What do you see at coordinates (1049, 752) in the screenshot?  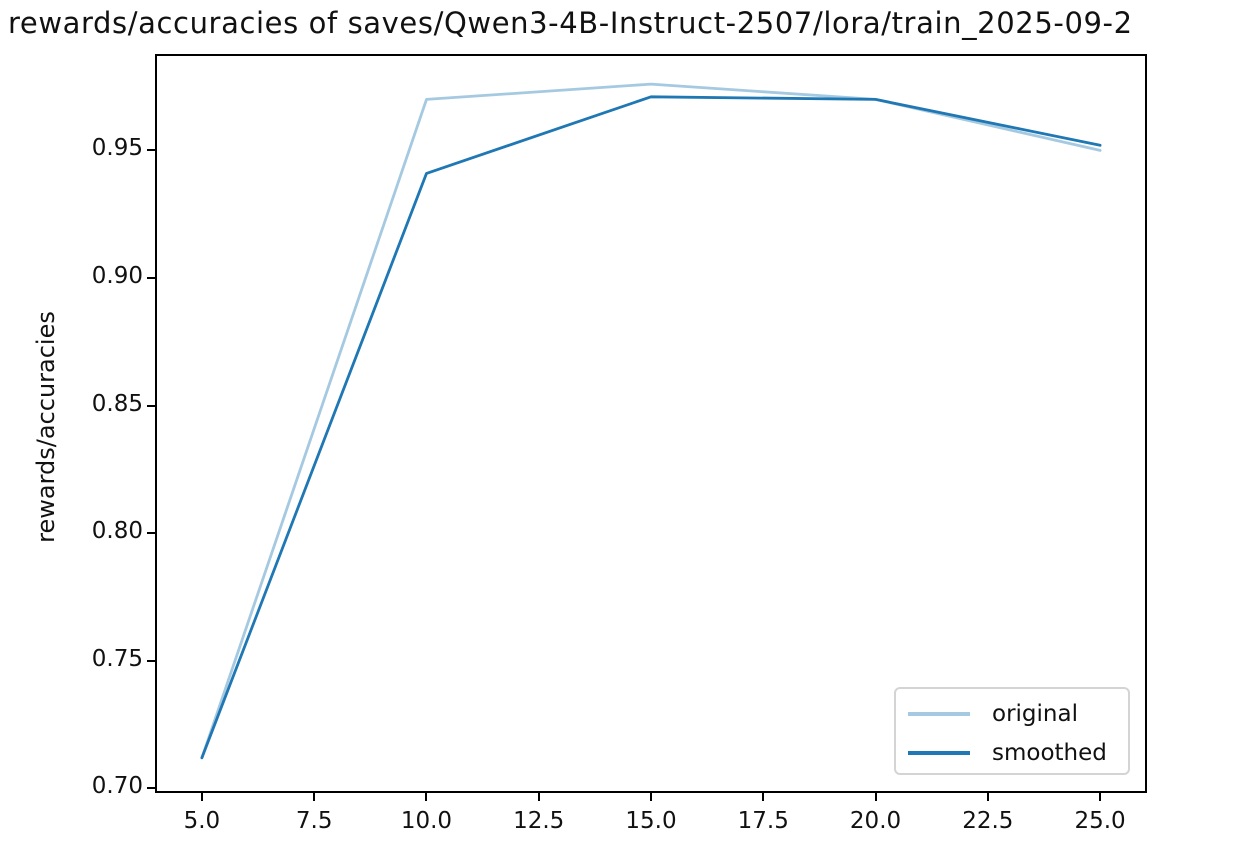 I see `legend-label-smoothed: smoothed` at bounding box center [1049, 752].